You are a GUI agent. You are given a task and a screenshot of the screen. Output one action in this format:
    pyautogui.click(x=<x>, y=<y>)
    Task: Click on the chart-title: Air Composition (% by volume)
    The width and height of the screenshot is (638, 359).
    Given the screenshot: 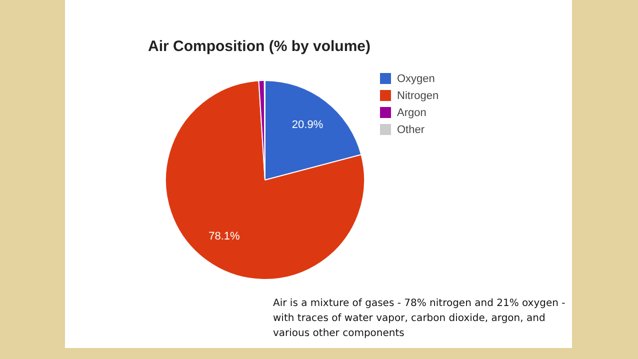 What is the action you would take?
    pyautogui.click(x=259, y=46)
    